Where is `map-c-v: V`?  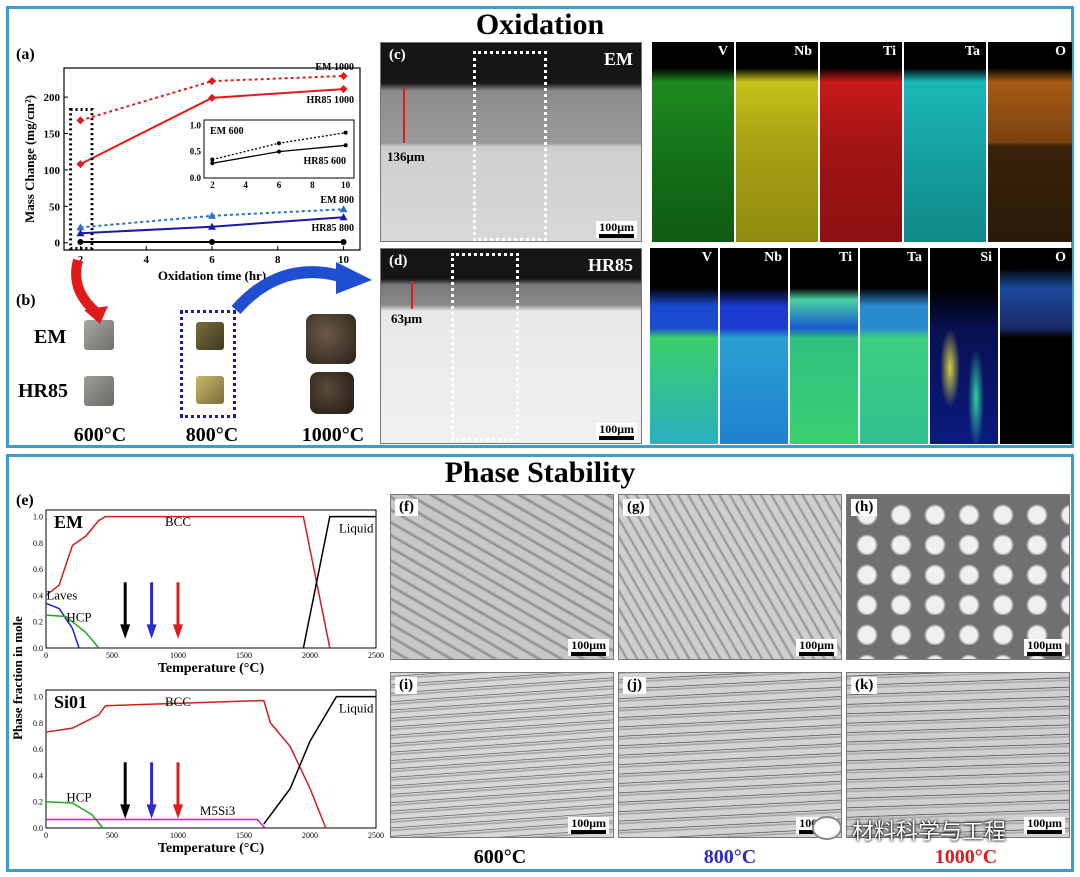 map-c-v: V is located at coordinates (694, 142).